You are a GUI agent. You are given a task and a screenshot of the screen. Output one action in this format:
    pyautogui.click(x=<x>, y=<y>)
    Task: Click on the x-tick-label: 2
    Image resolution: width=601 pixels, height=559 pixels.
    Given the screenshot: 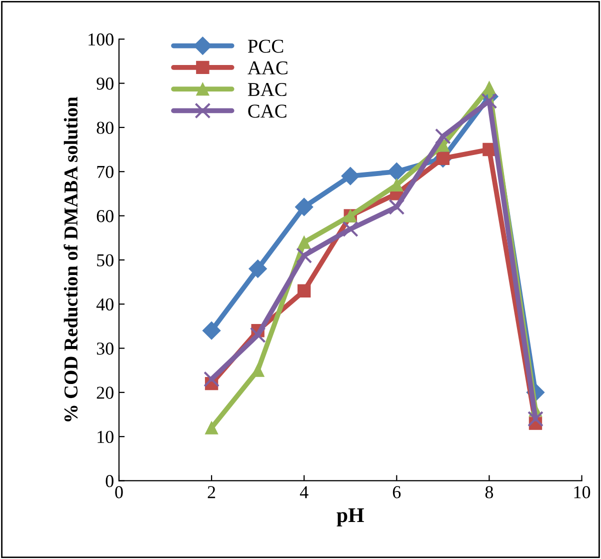 What is the action you would take?
    pyautogui.click(x=212, y=492)
    